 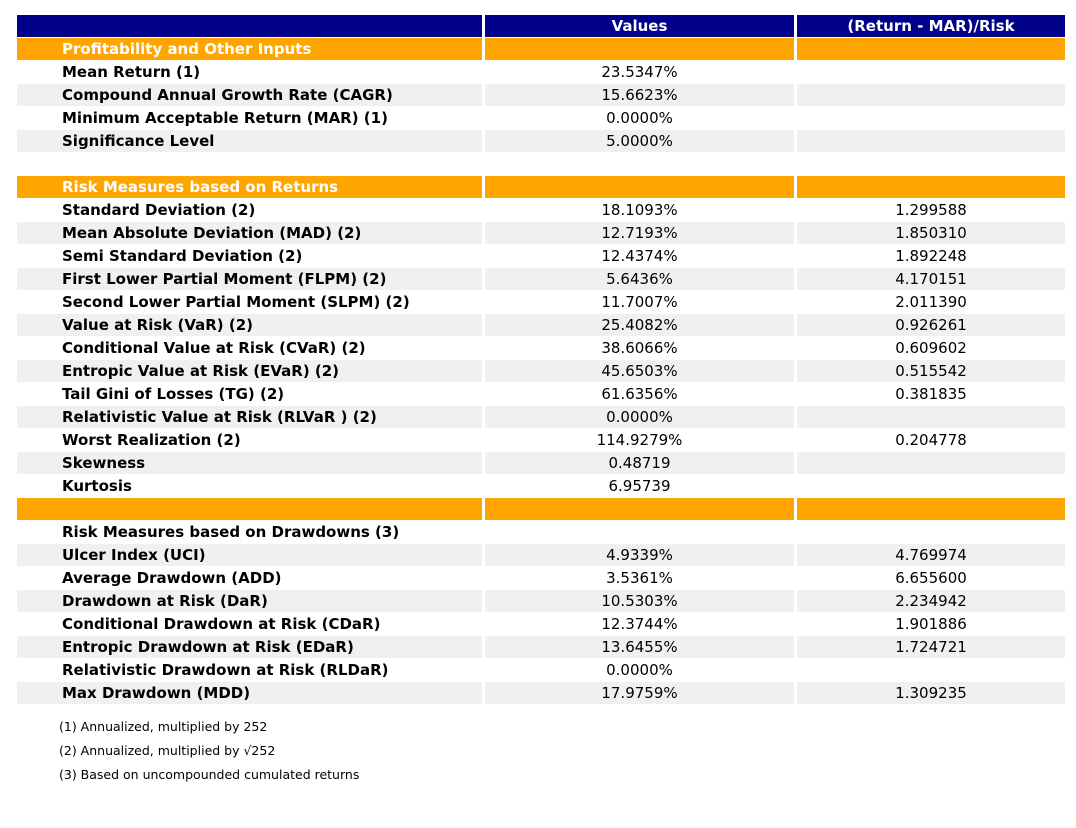 What do you see at coordinates (639, 601) in the screenshot?
I see `value-cell: 10.5303%` at bounding box center [639, 601].